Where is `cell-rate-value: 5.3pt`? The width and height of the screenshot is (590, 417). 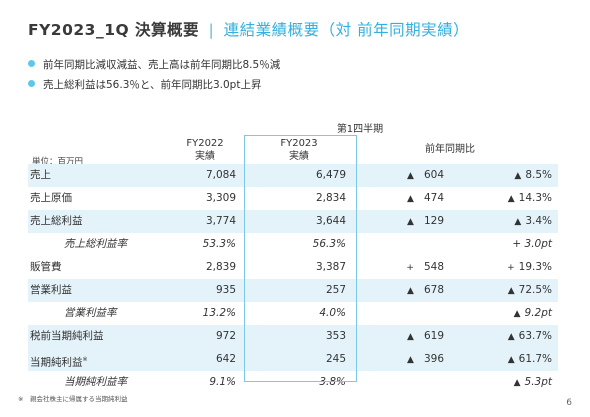 cell-rate-value: 5.3pt is located at coordinates (538, 382).